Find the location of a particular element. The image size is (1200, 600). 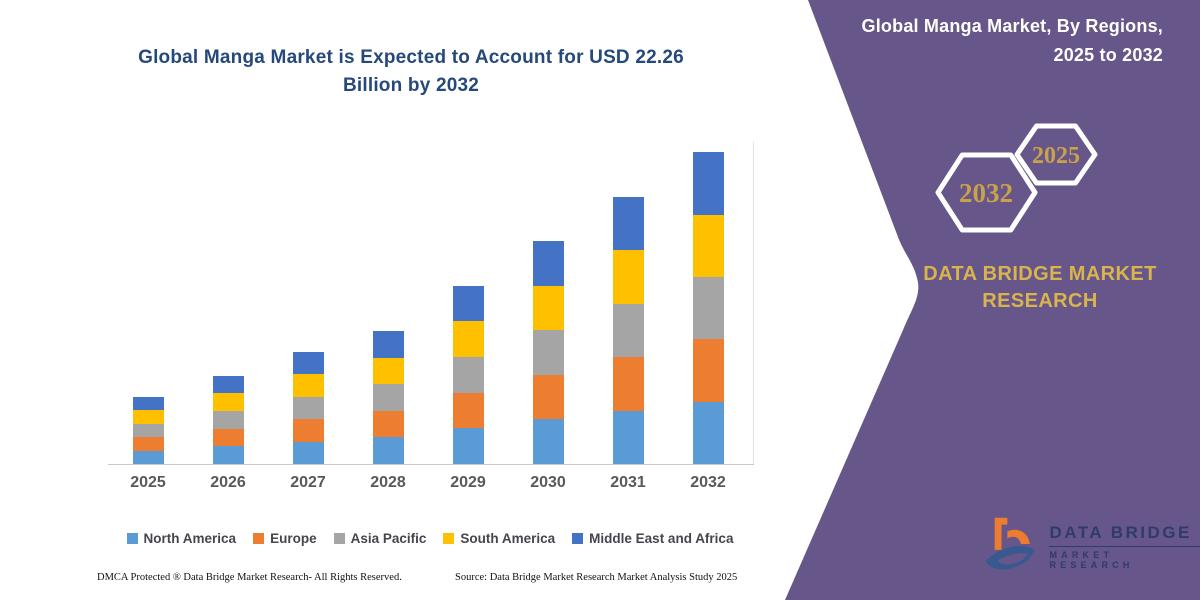

bar-segment-middle-east-and-africa-2030 is located at coordinates (548, 263).